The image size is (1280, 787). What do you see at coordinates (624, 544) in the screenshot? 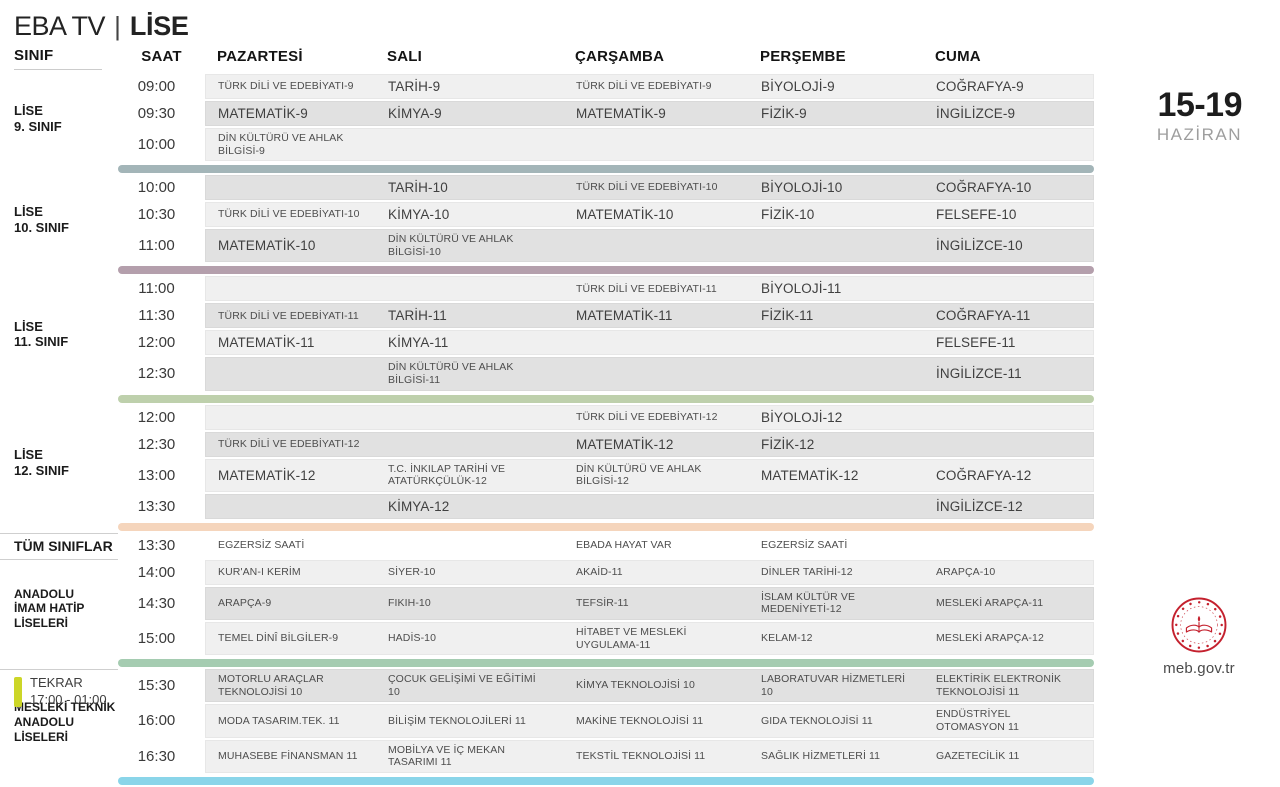
I see `schedule-cell: EBADA HAYAT VAR` at bounding box center [624, 544].